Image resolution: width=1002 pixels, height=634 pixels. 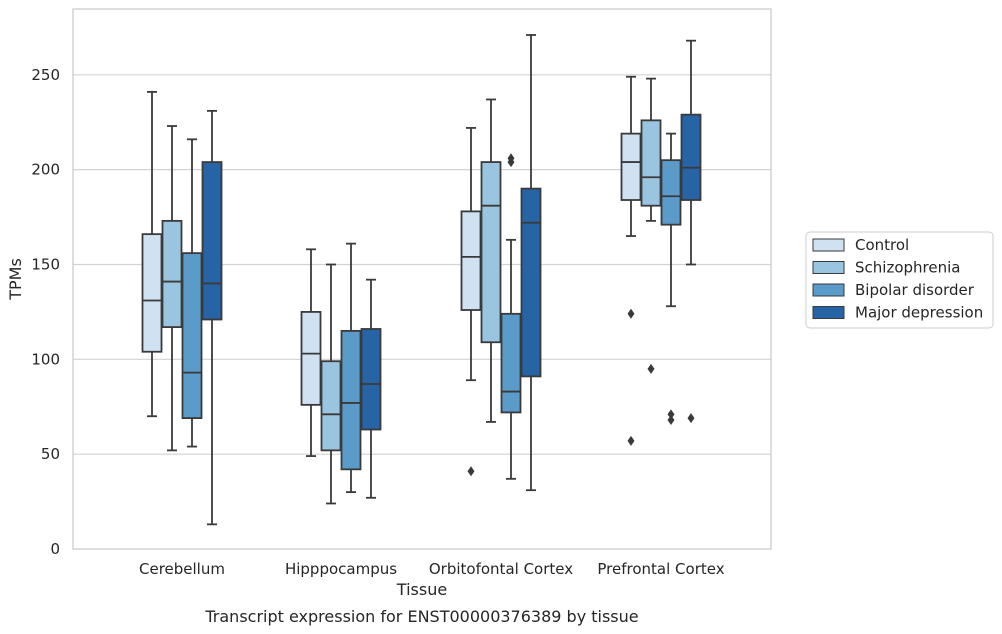 I want to click on y-tick-label: 200, so click(x=45, y=170).